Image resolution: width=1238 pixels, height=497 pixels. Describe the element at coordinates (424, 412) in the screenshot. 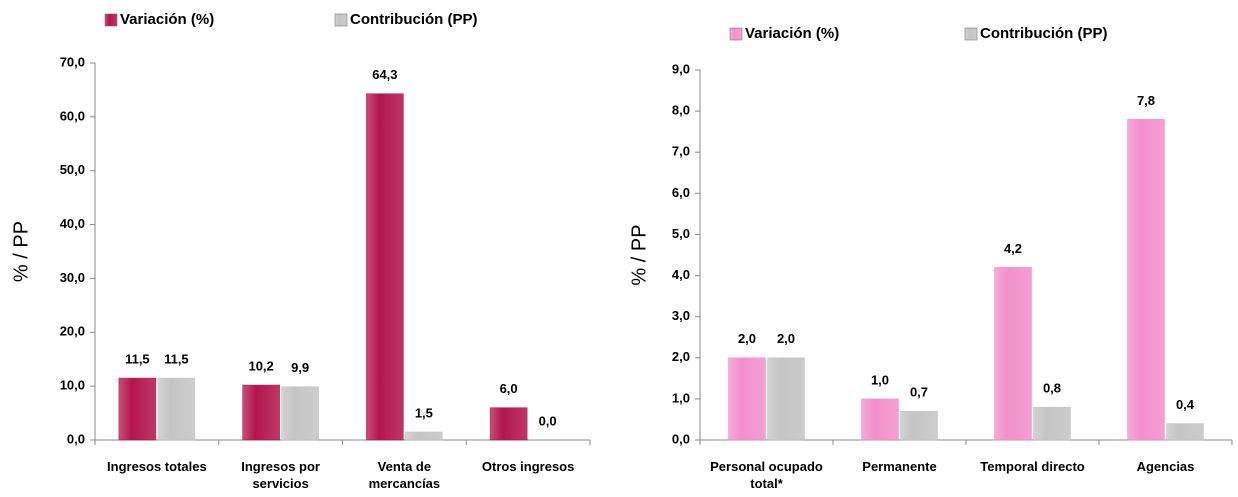

I see `value-label: 1,5` at that location.